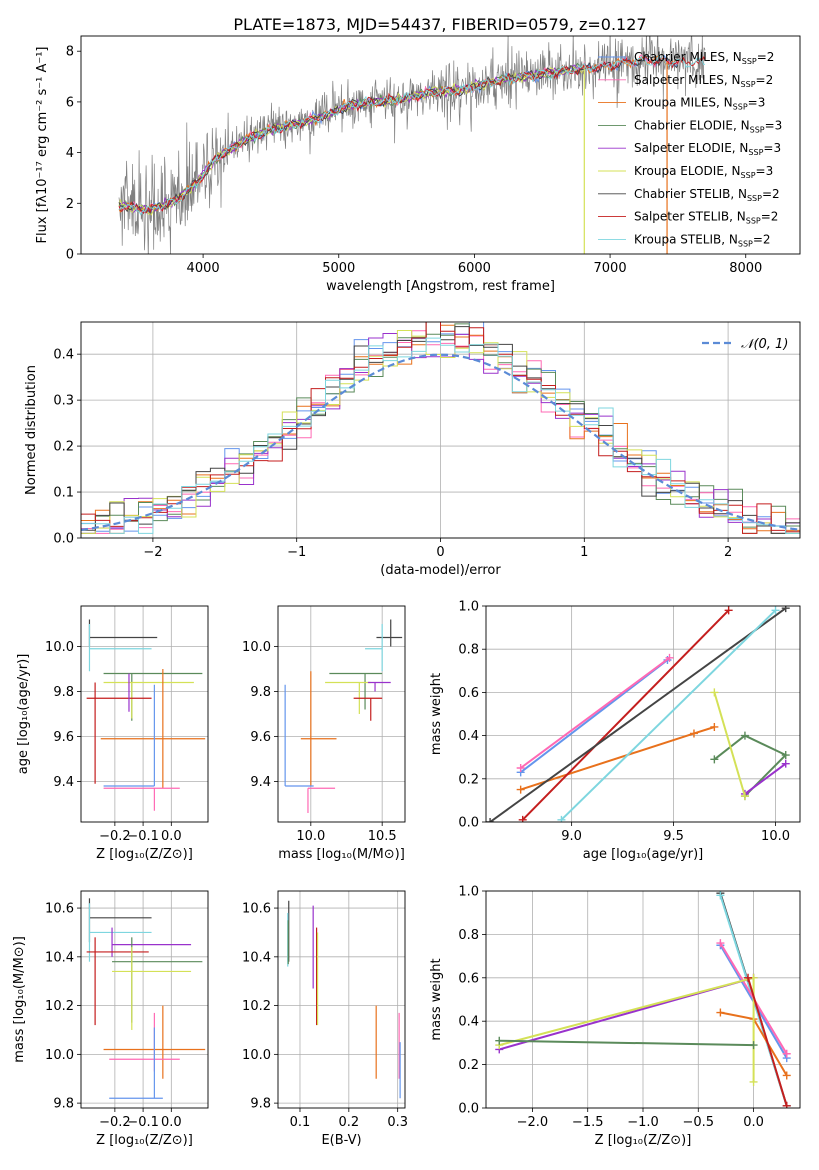 The height and width of the screenshot is (1170, 819). What do you see at coordinates (699, 104) in the screenshot?
I see `legend-entry: Kroupa MILES, NSSP=3` at bounding box center [699, 104].